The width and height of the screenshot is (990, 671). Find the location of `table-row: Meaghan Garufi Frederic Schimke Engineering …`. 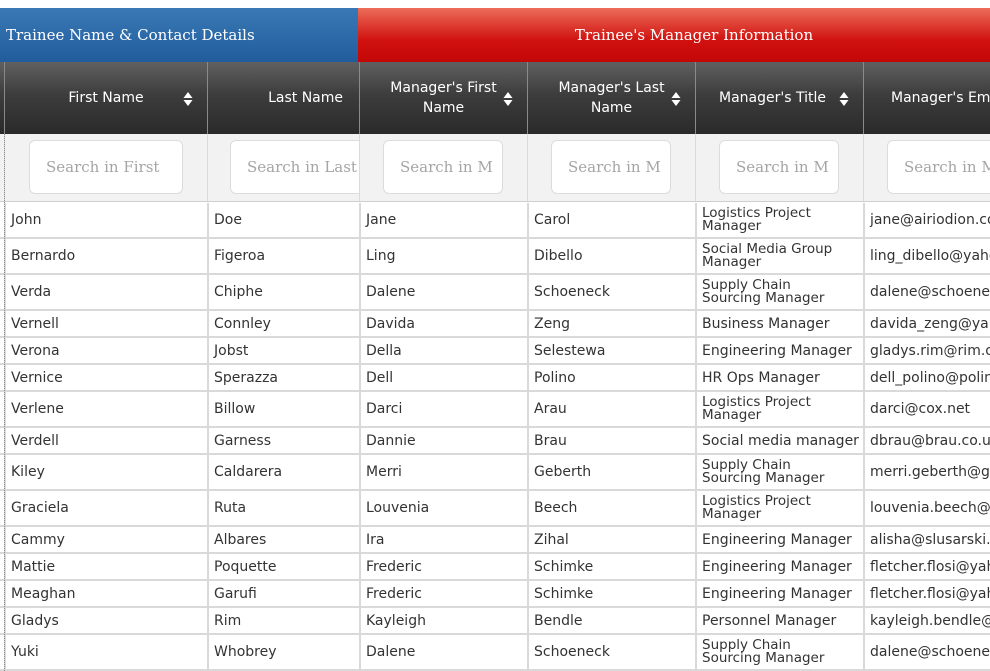

table-row: Meaghan Garufi Frederic Schimke Engineering … is located at coordinates (495, 594).